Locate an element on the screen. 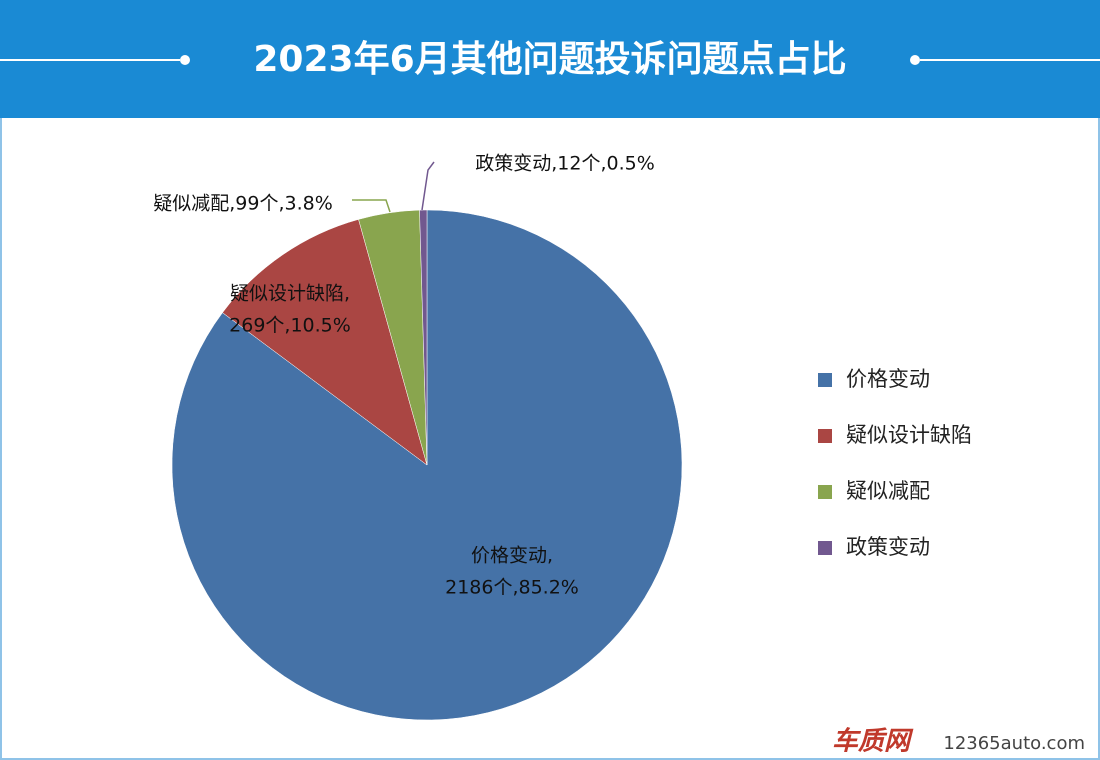 This screenshot has height=760, width=1100. legend-label: 疑似设计缺陷 is located at coordinates (909, 435).